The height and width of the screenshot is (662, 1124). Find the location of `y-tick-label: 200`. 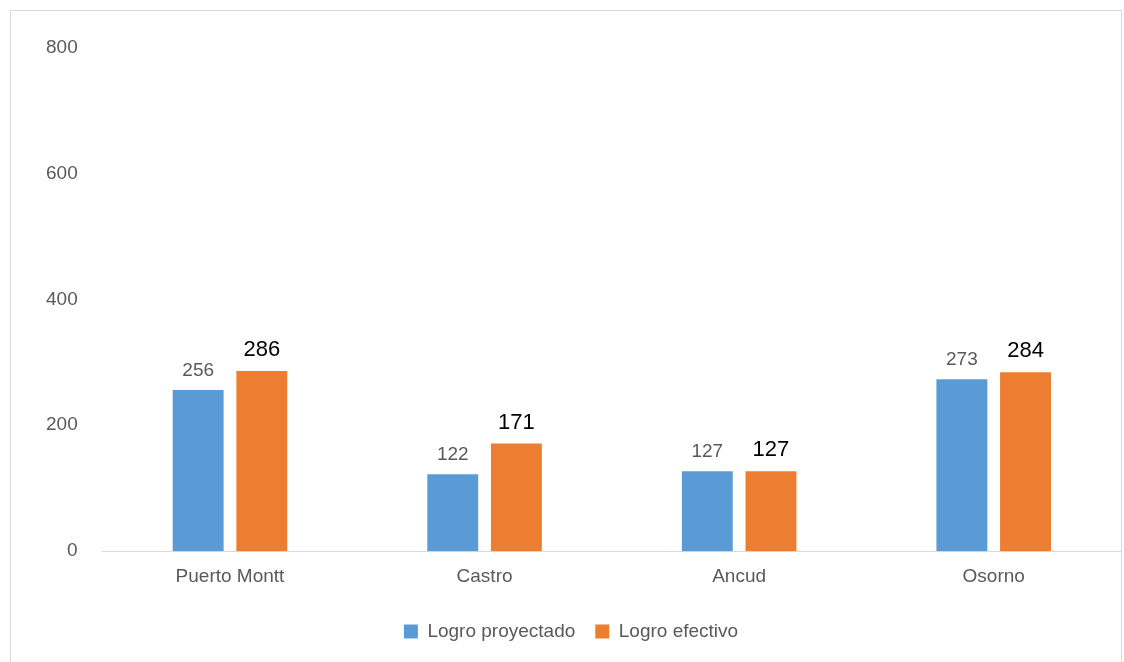

y-tick-label: 200 is located at coordinates (62, 424).